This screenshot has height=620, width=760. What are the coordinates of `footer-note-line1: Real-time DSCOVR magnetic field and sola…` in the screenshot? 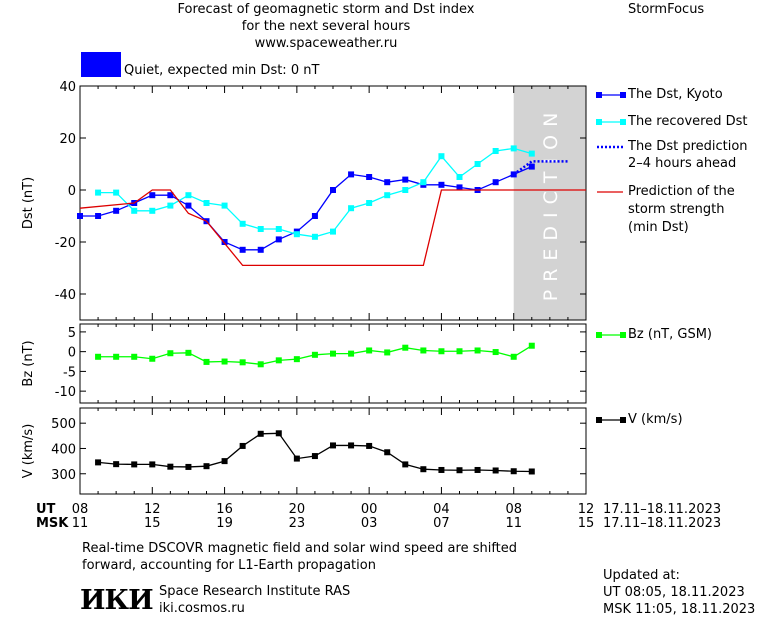 It's located at (300, 548).